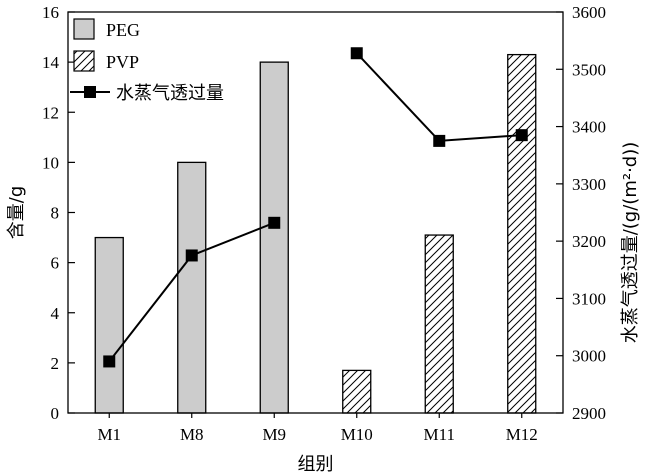 The image size is (652, 476). Describe the element at coordinates (84, 29) in the screenshot. I see `legend-swatch-peg` at that location.